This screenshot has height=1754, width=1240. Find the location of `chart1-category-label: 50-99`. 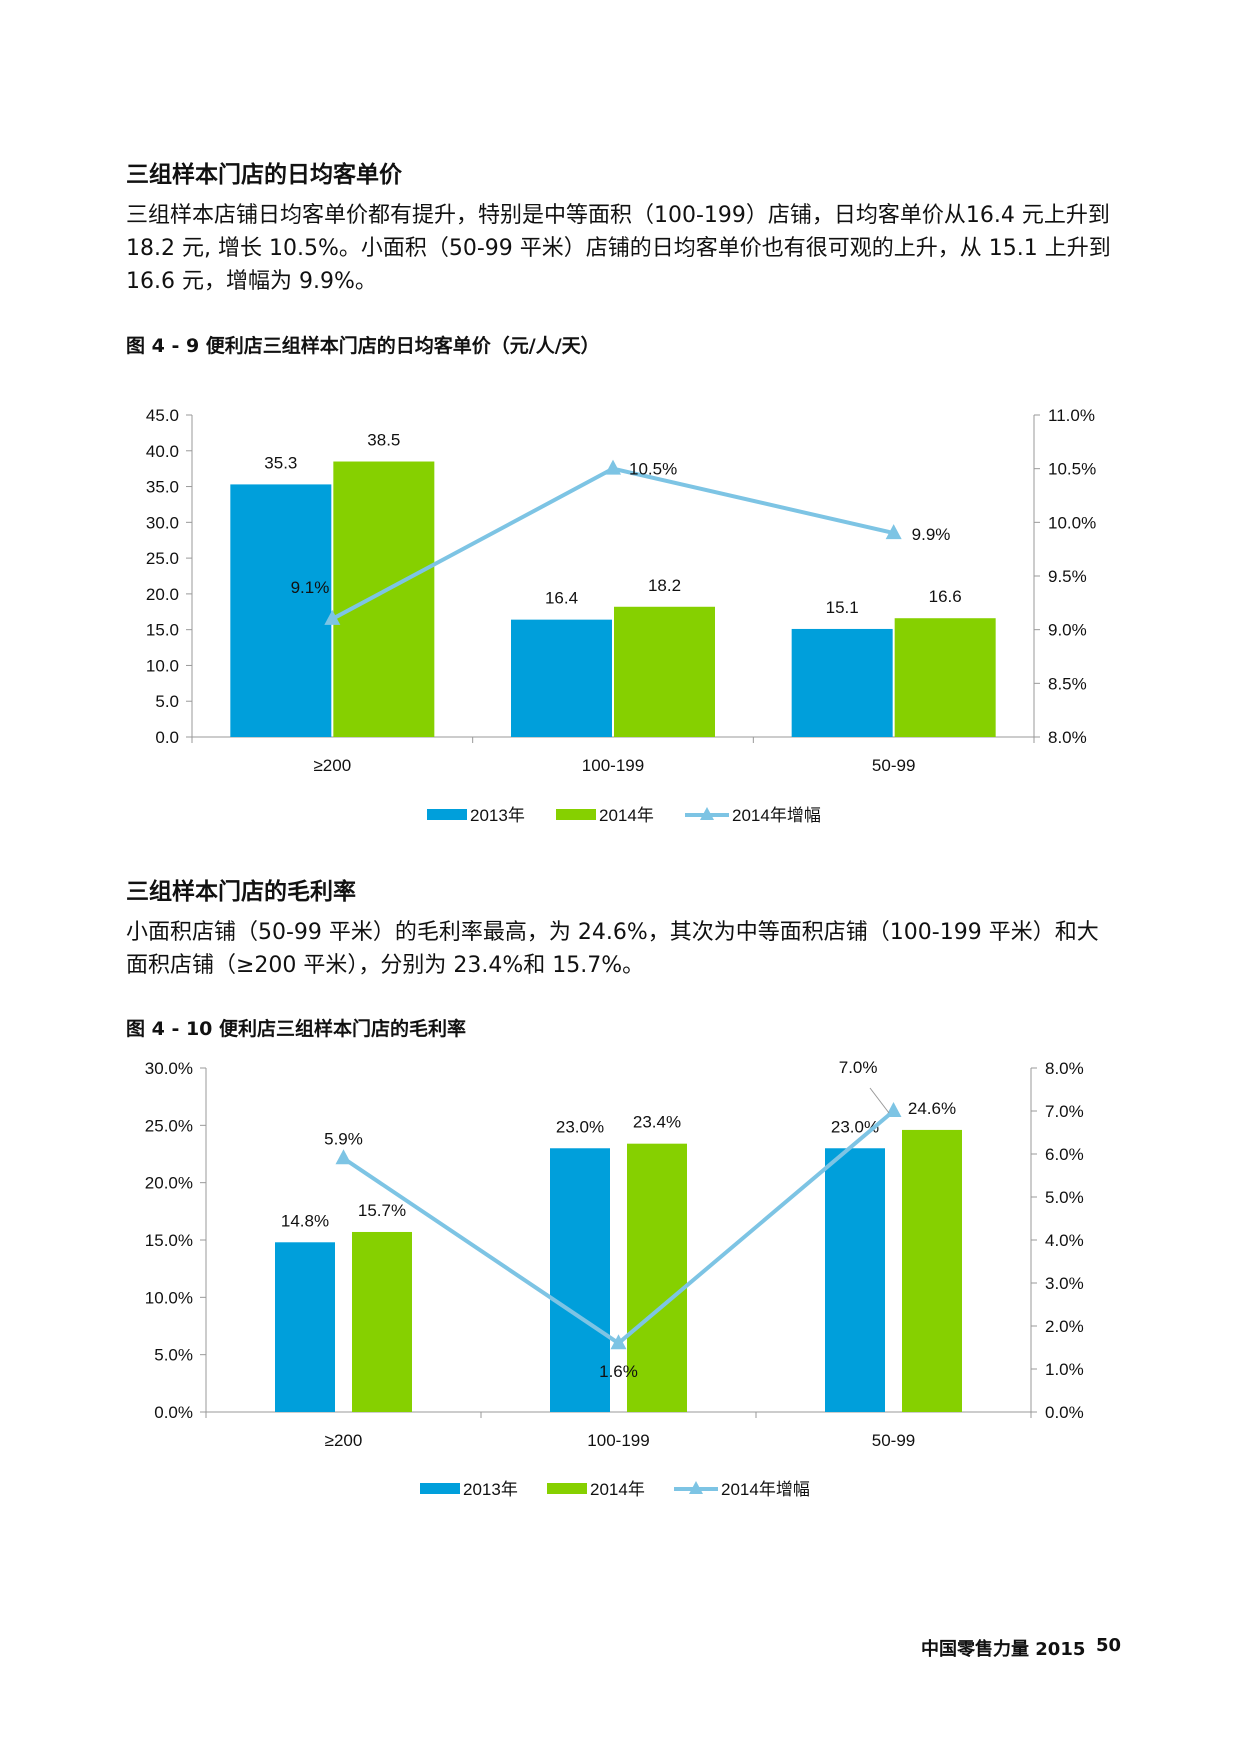

chart1-category-label: 50-99 is located at coordinates (893, 765).